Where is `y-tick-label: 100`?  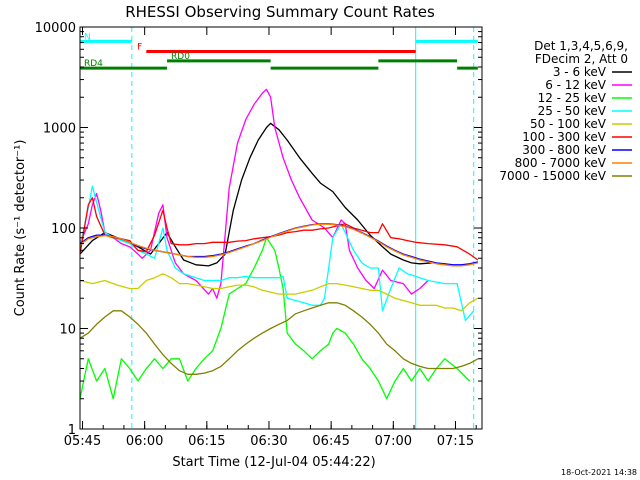 y-tick-label: 100 is located at coordinates (63, 229).